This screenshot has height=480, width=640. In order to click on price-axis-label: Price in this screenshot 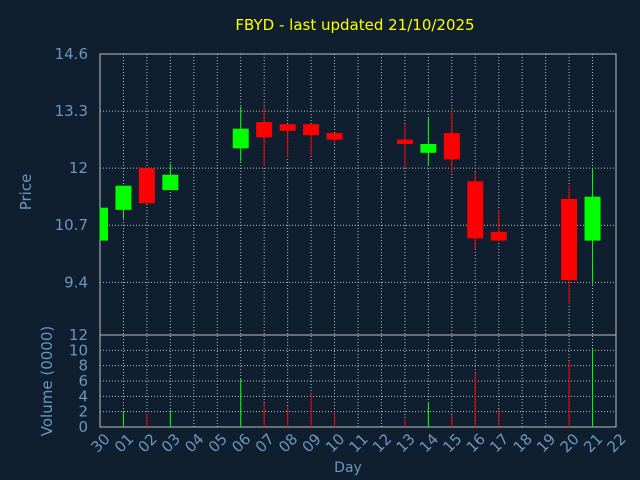, I will do `click(26, 192)`.